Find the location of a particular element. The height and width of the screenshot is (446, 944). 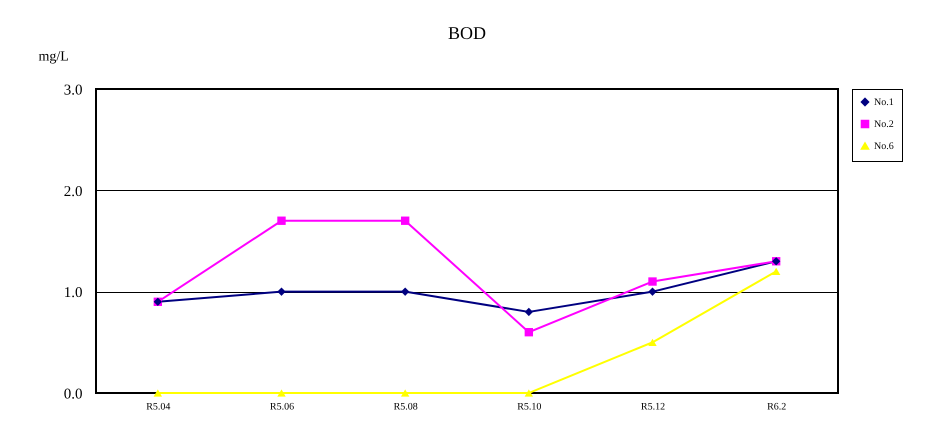

legend-label: No.2 is located at coordinates (884, 124).